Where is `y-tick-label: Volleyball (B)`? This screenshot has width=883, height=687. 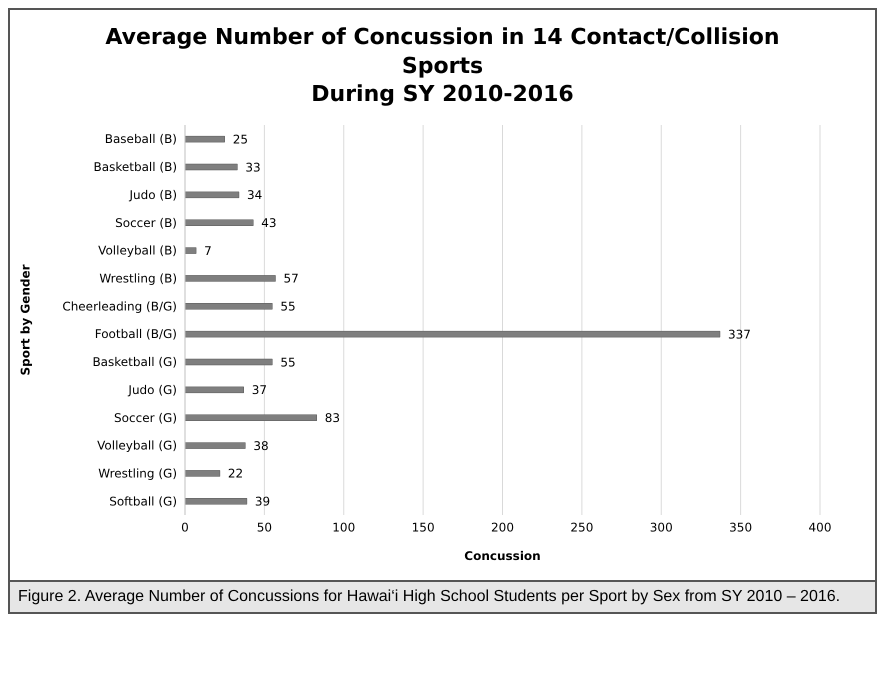 y-tick-label: Volleyball (B) is located at coordinates (137, 250).